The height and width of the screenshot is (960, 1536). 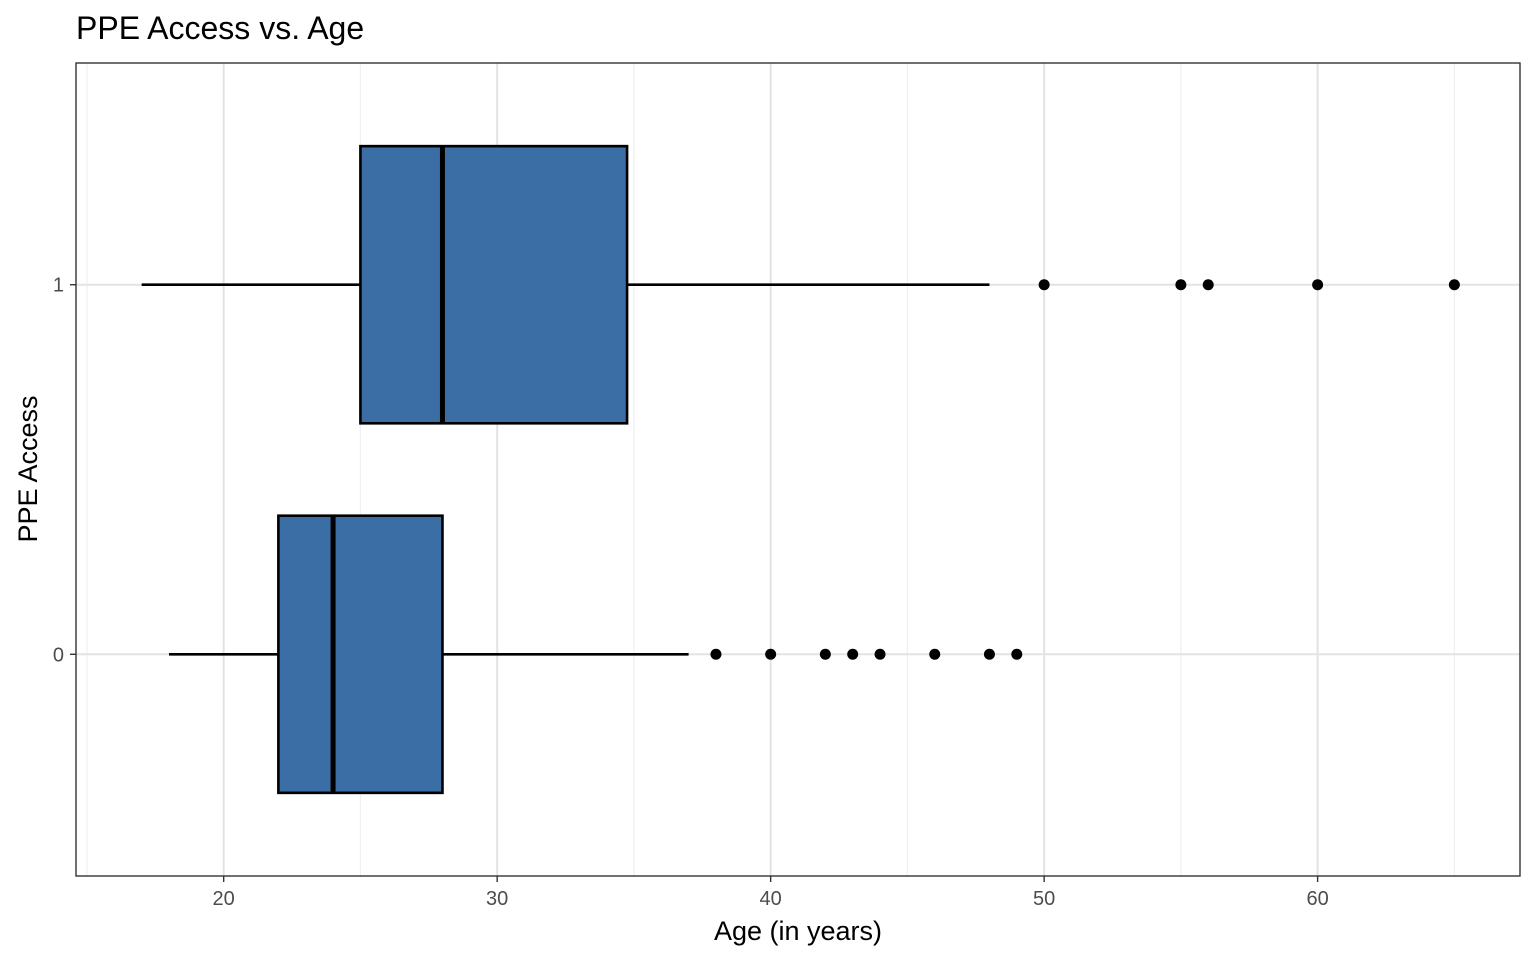 What do you see at coordinates (224, 899) in the screenshot?
I see `x-tick-label: 20` at bounding box center [224, 899].